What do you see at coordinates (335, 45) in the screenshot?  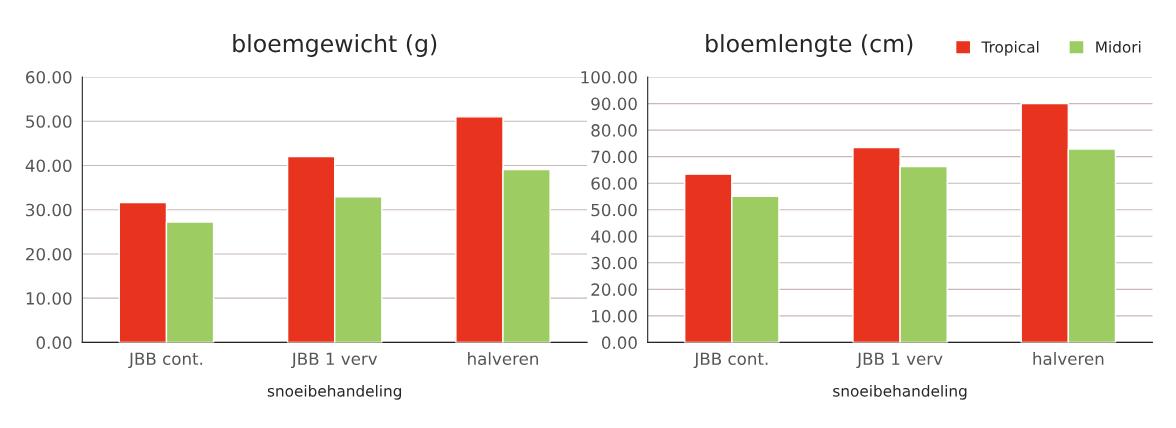 I see `chart-title: bloemgewicht (g)` at bounding box center [335, 45].